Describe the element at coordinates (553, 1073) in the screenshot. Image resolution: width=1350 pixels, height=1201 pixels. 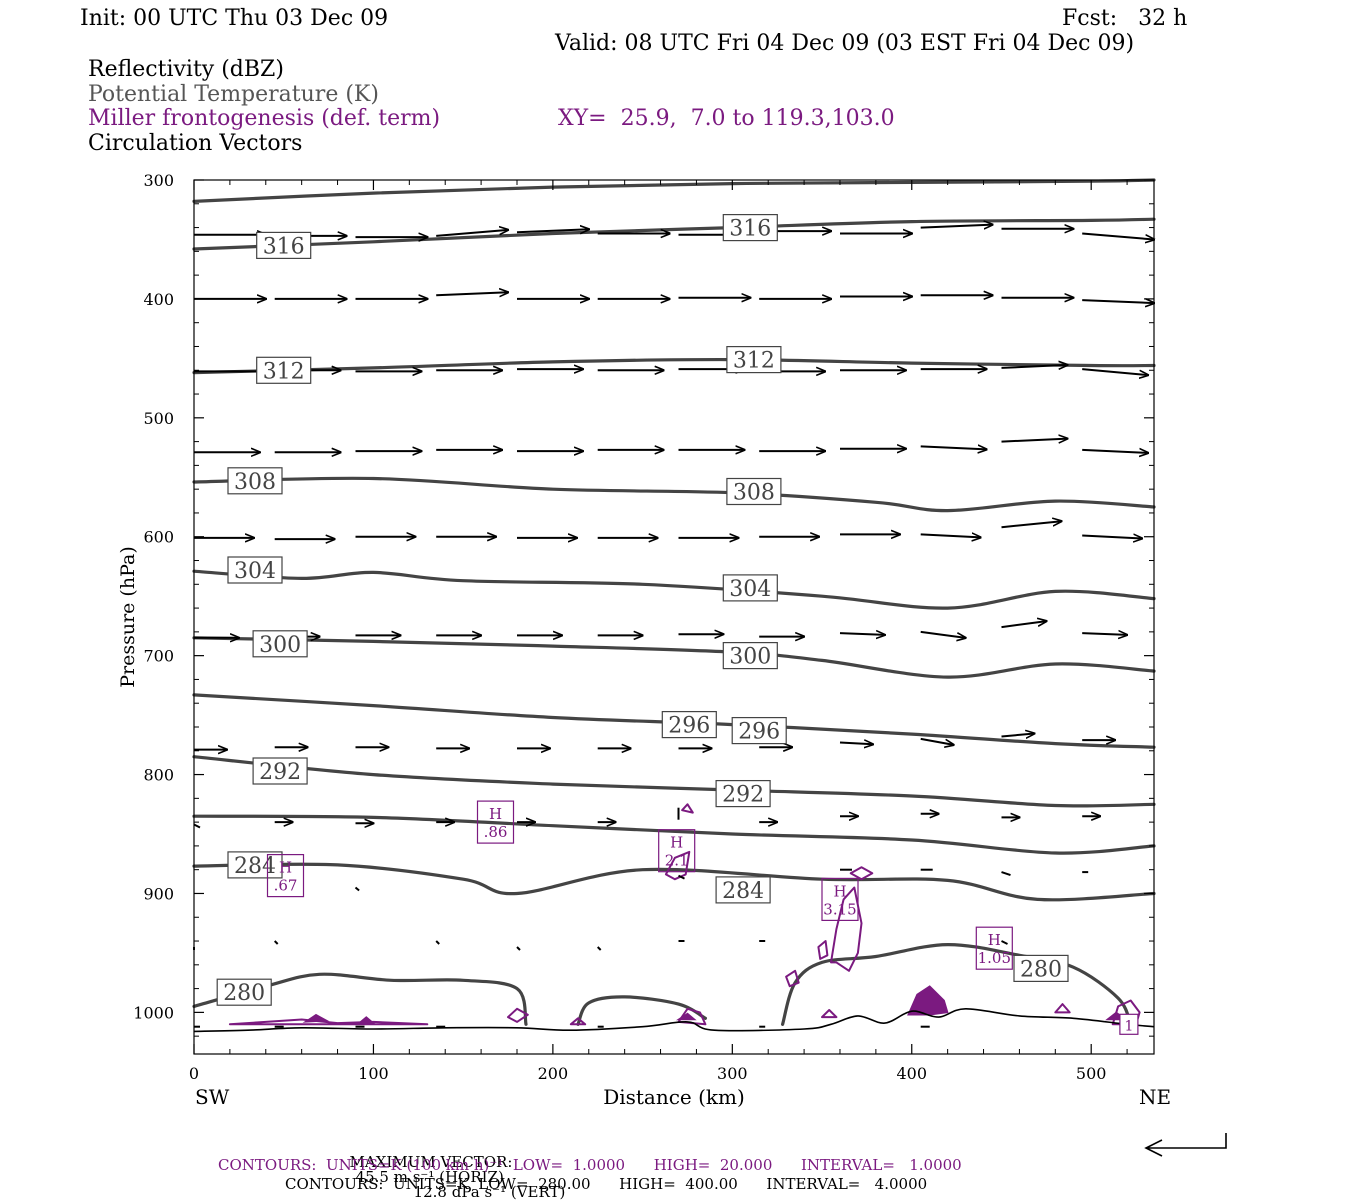
I see `x-tick-label: 200` at that location.